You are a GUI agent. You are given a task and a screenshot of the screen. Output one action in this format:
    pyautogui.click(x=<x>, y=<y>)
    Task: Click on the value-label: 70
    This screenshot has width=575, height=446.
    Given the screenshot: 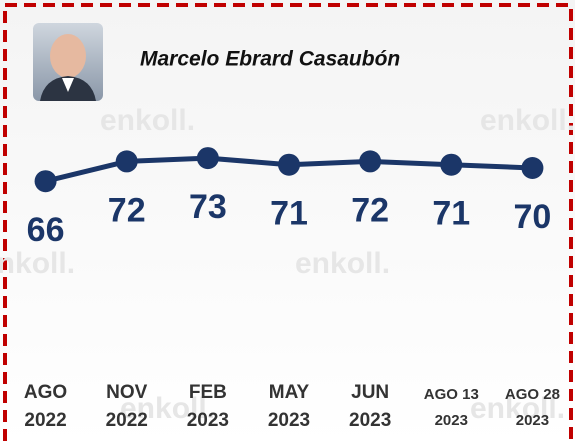 What is the action you would take?
    pyautogui.click(x=533, y=217)
    